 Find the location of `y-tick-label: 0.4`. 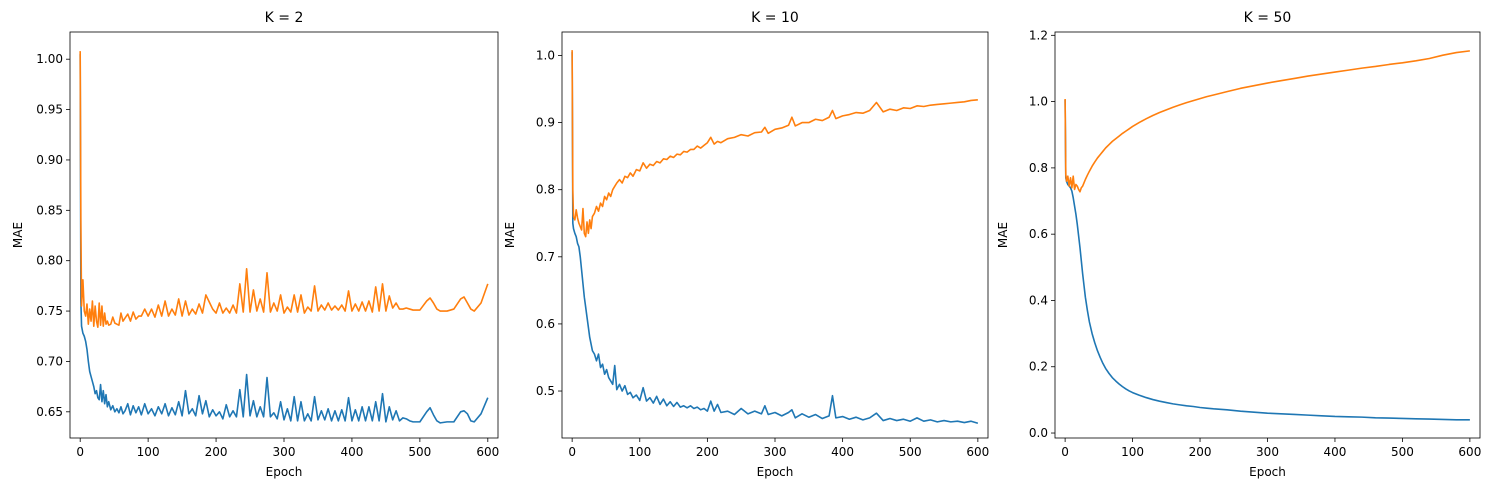

y-tick-label: 0.4 is located at coordinates (1038, 300).